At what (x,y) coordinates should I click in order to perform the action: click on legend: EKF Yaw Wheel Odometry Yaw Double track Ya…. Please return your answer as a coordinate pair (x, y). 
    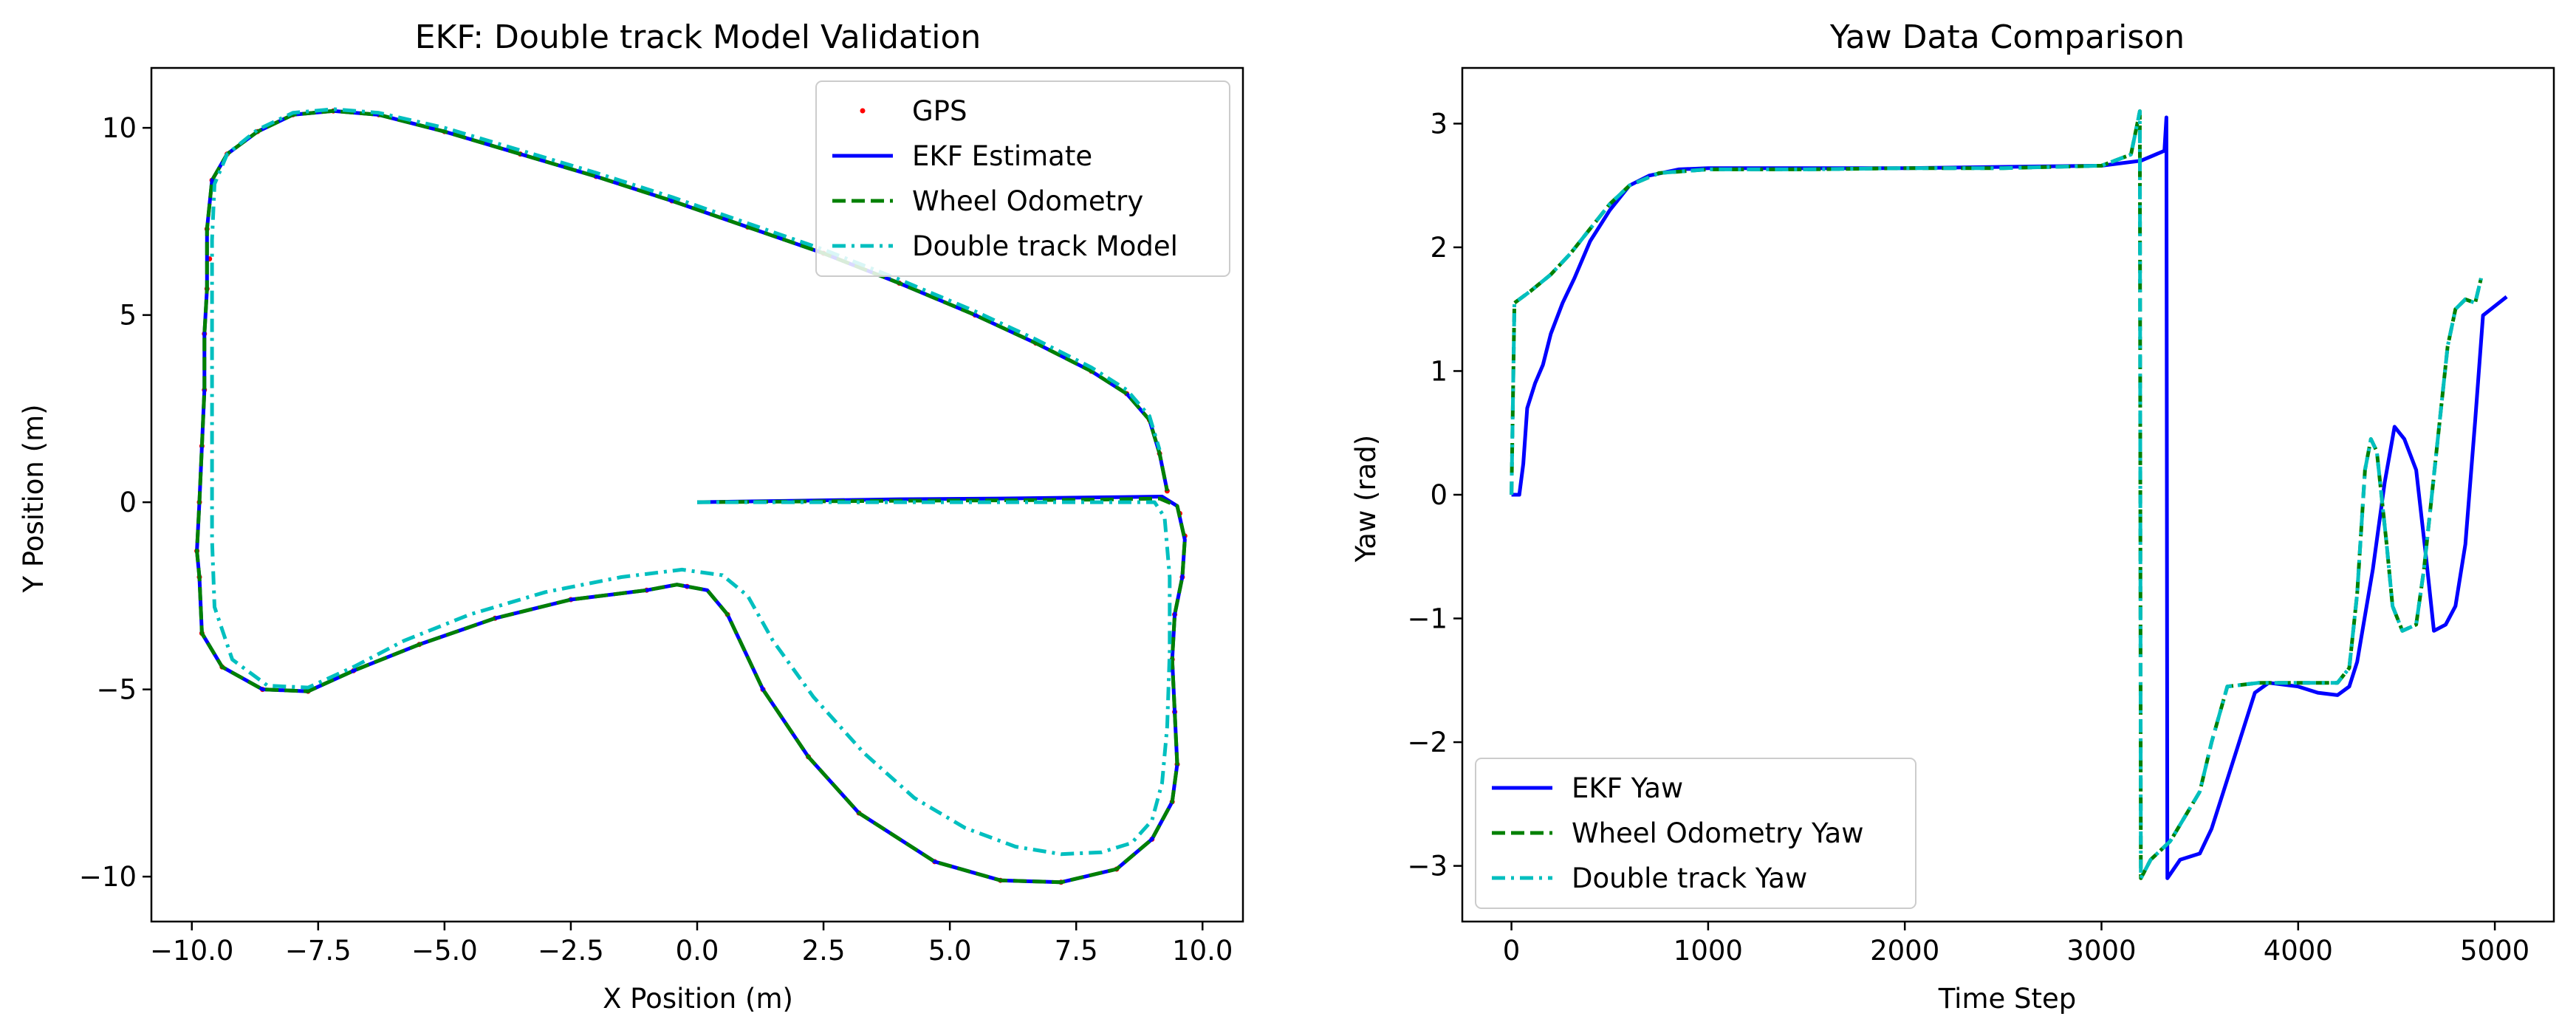
    Looking at the image, I should click on (1695, 834).